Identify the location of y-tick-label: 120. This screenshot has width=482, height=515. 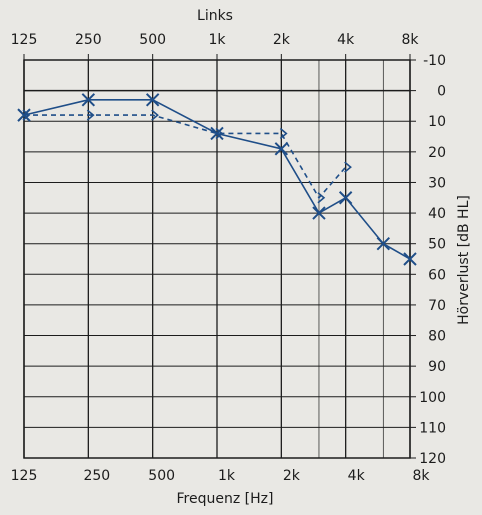
(432, 459).